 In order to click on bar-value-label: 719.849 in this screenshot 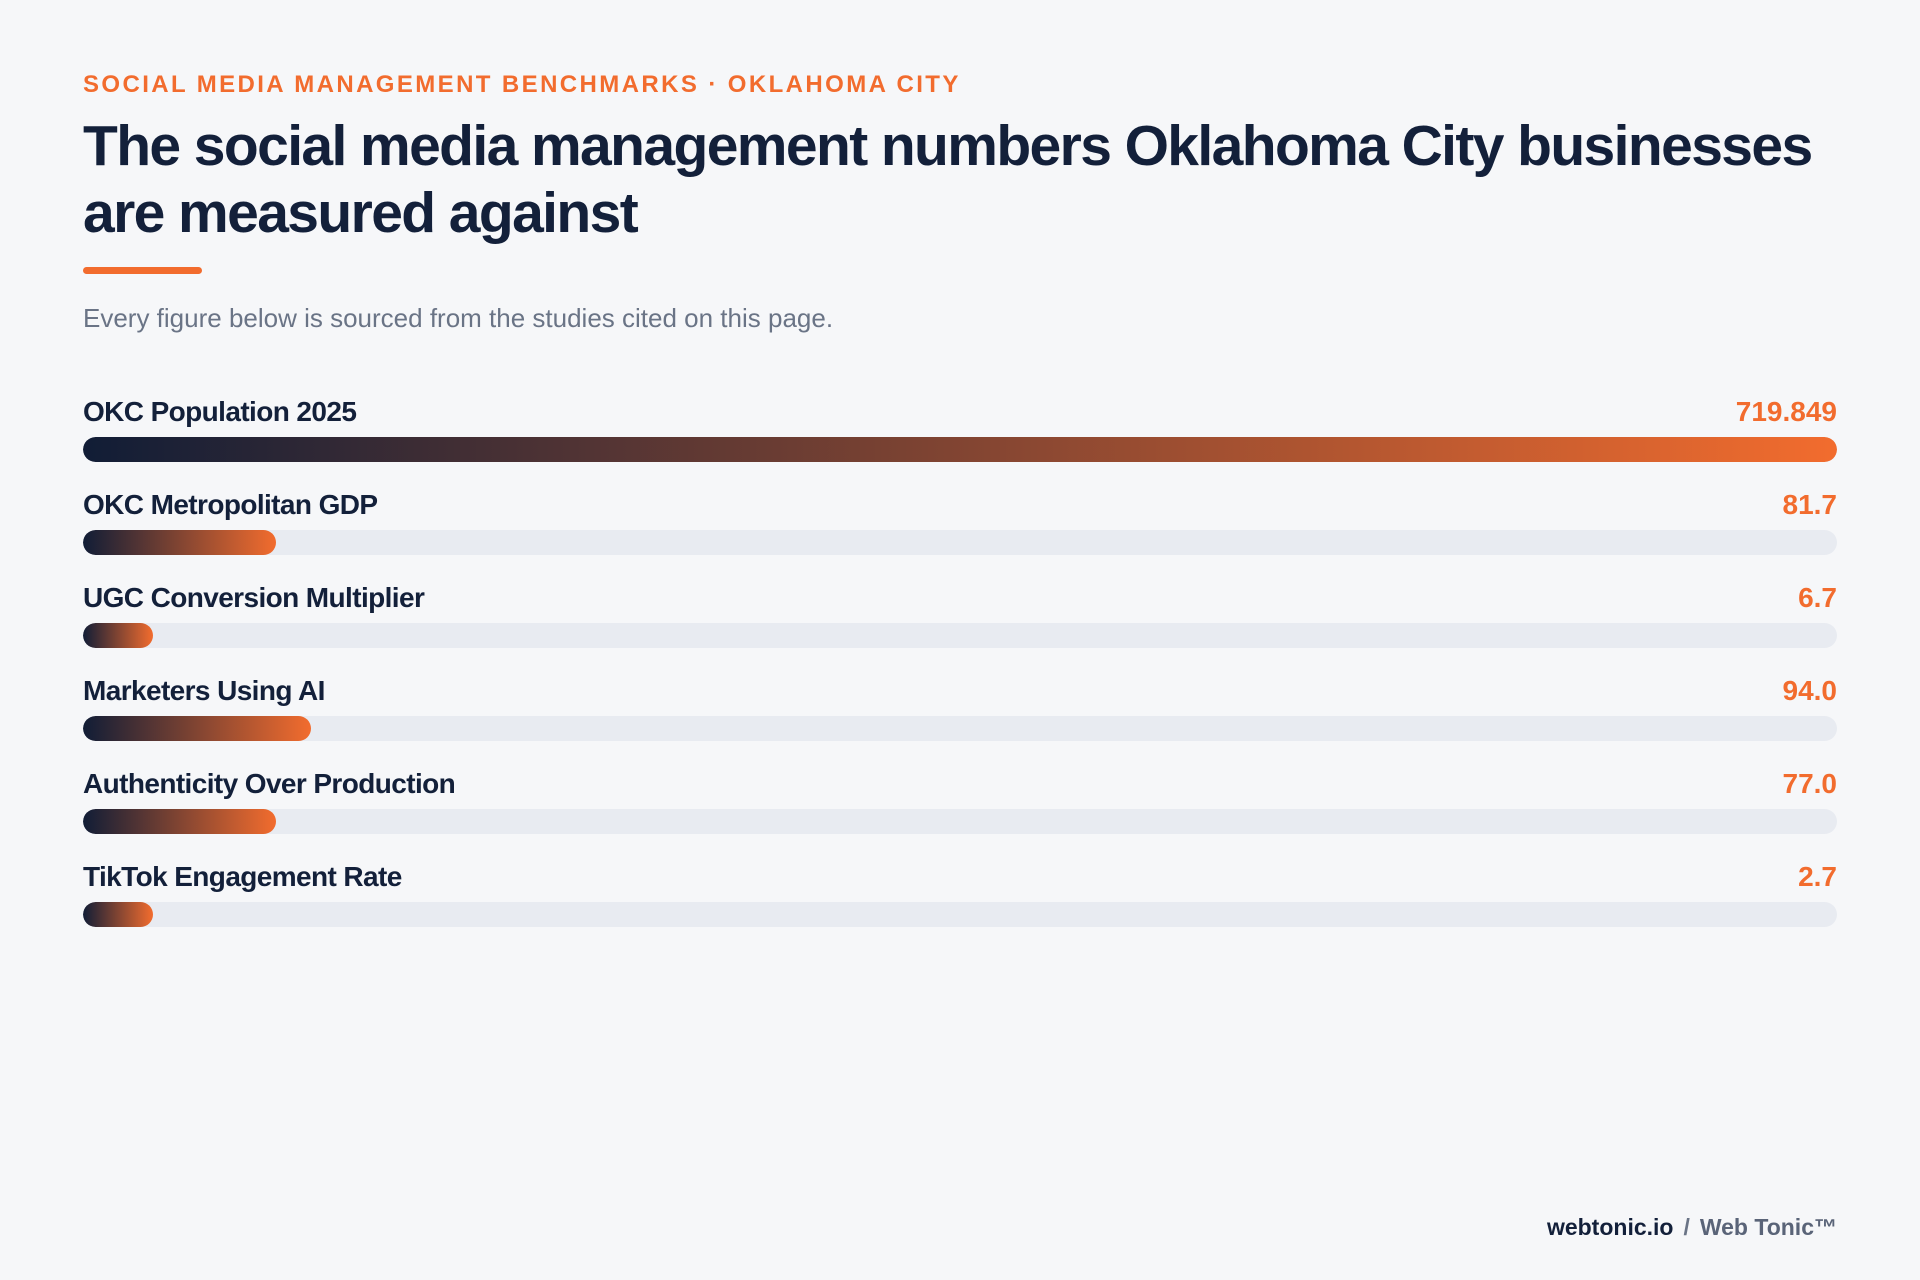, I will do `click(1786, 411)`.